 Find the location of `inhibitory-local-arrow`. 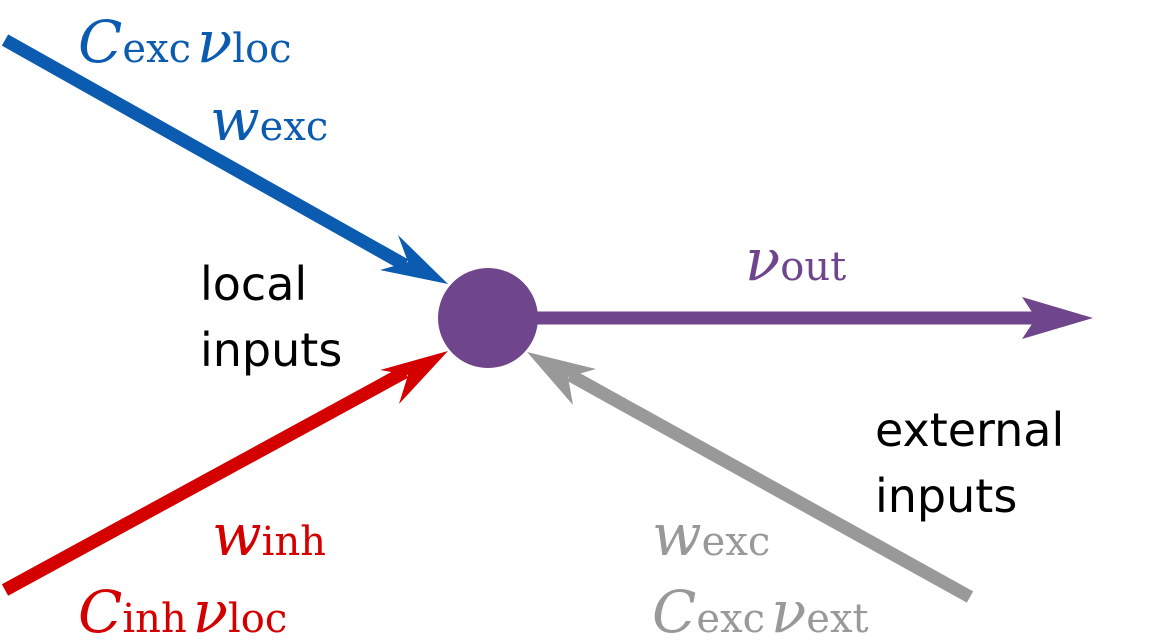

inhibitory-local-arrow is located at coordinates (224, 473).